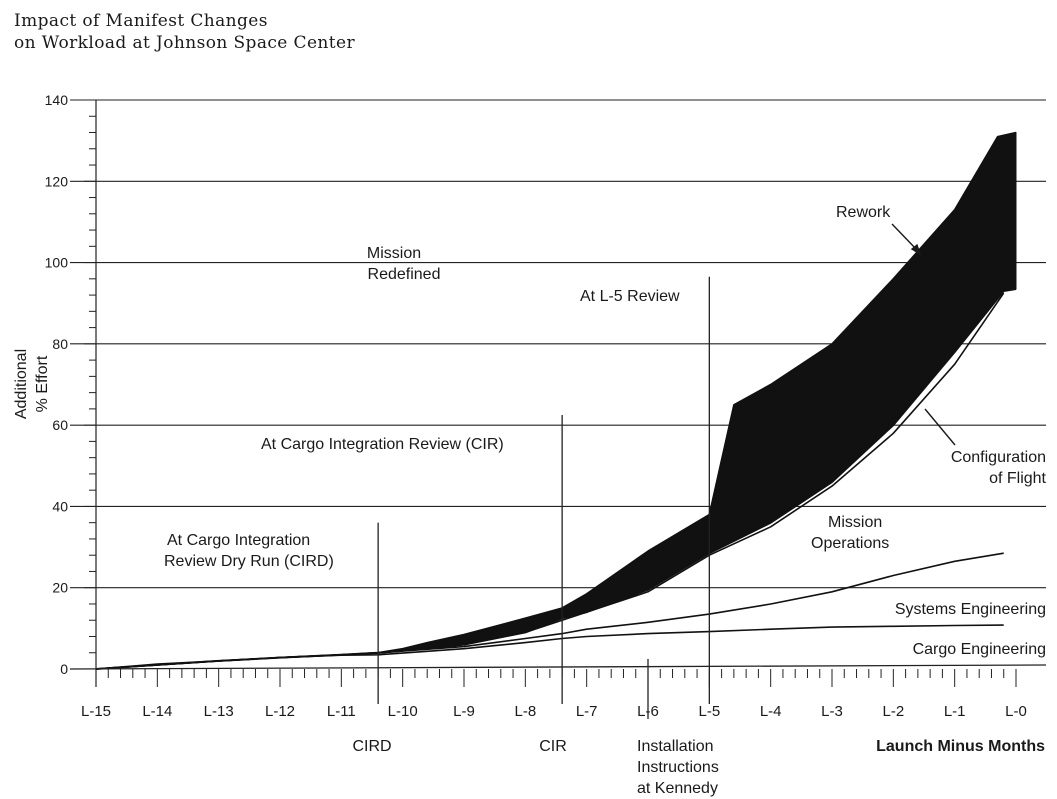  What do you see at coordinates (64, 669) in the screenshot?
I see `y-tick-label-0: 0` at bounding box center [64, 669].